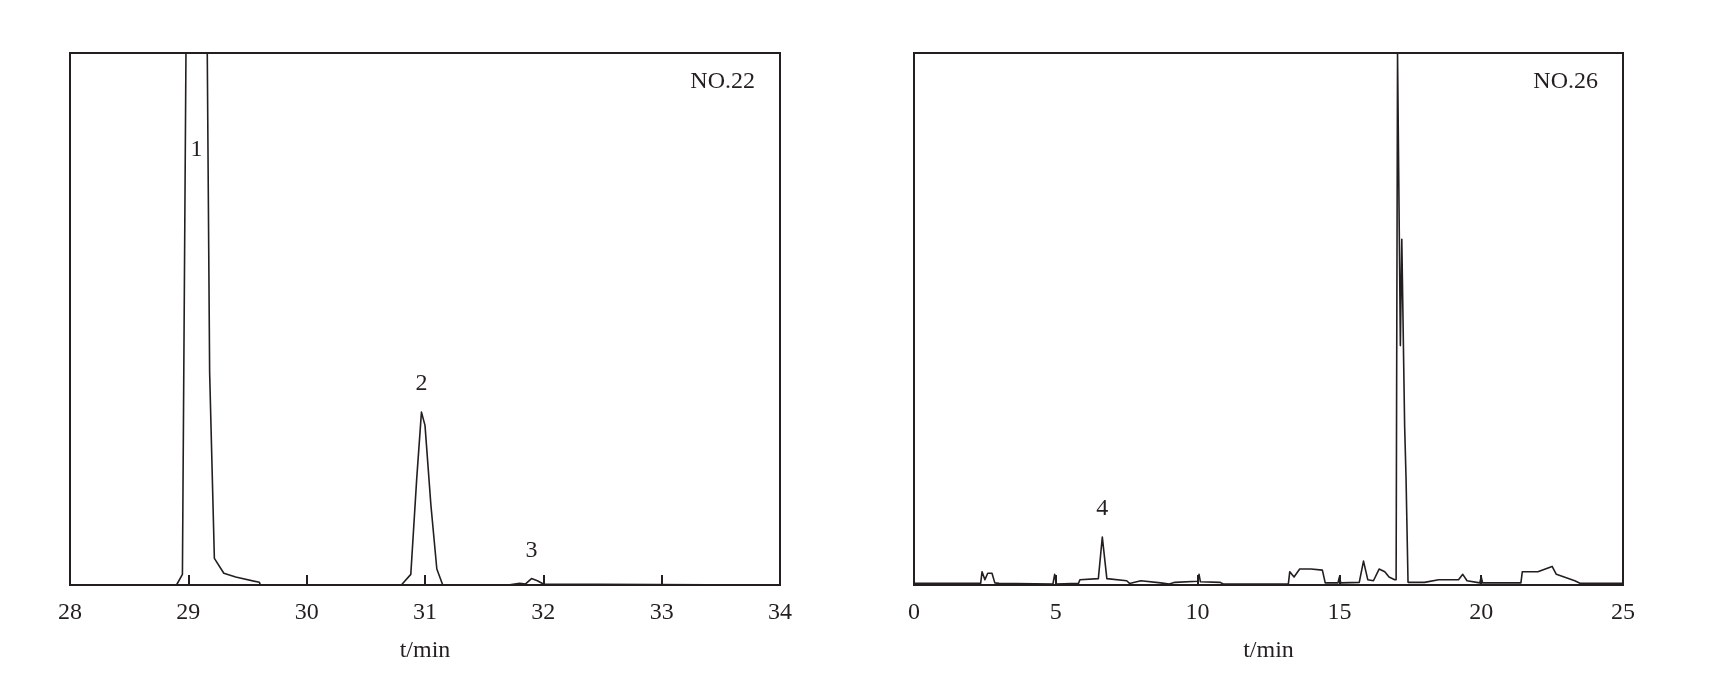 Image resolution: width=1727 pixels, height=700 pixels. Describe the element at coordinates (1339, 611) in the screenshot. I see `x-tick-label: 15` at that location.